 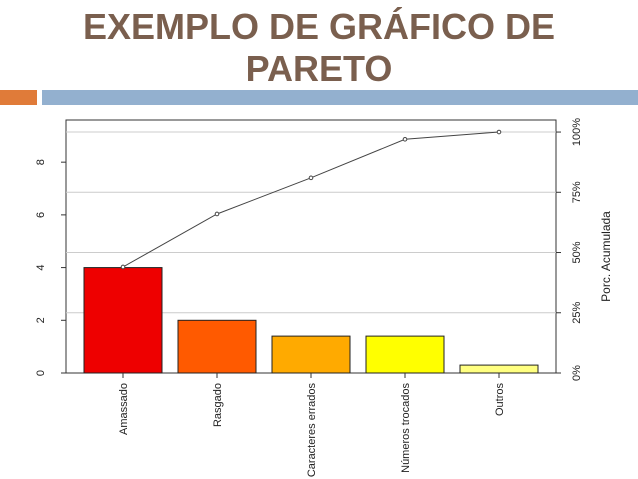 I want to click on y2-tick-label: 25%, so click(x=577, y=313).